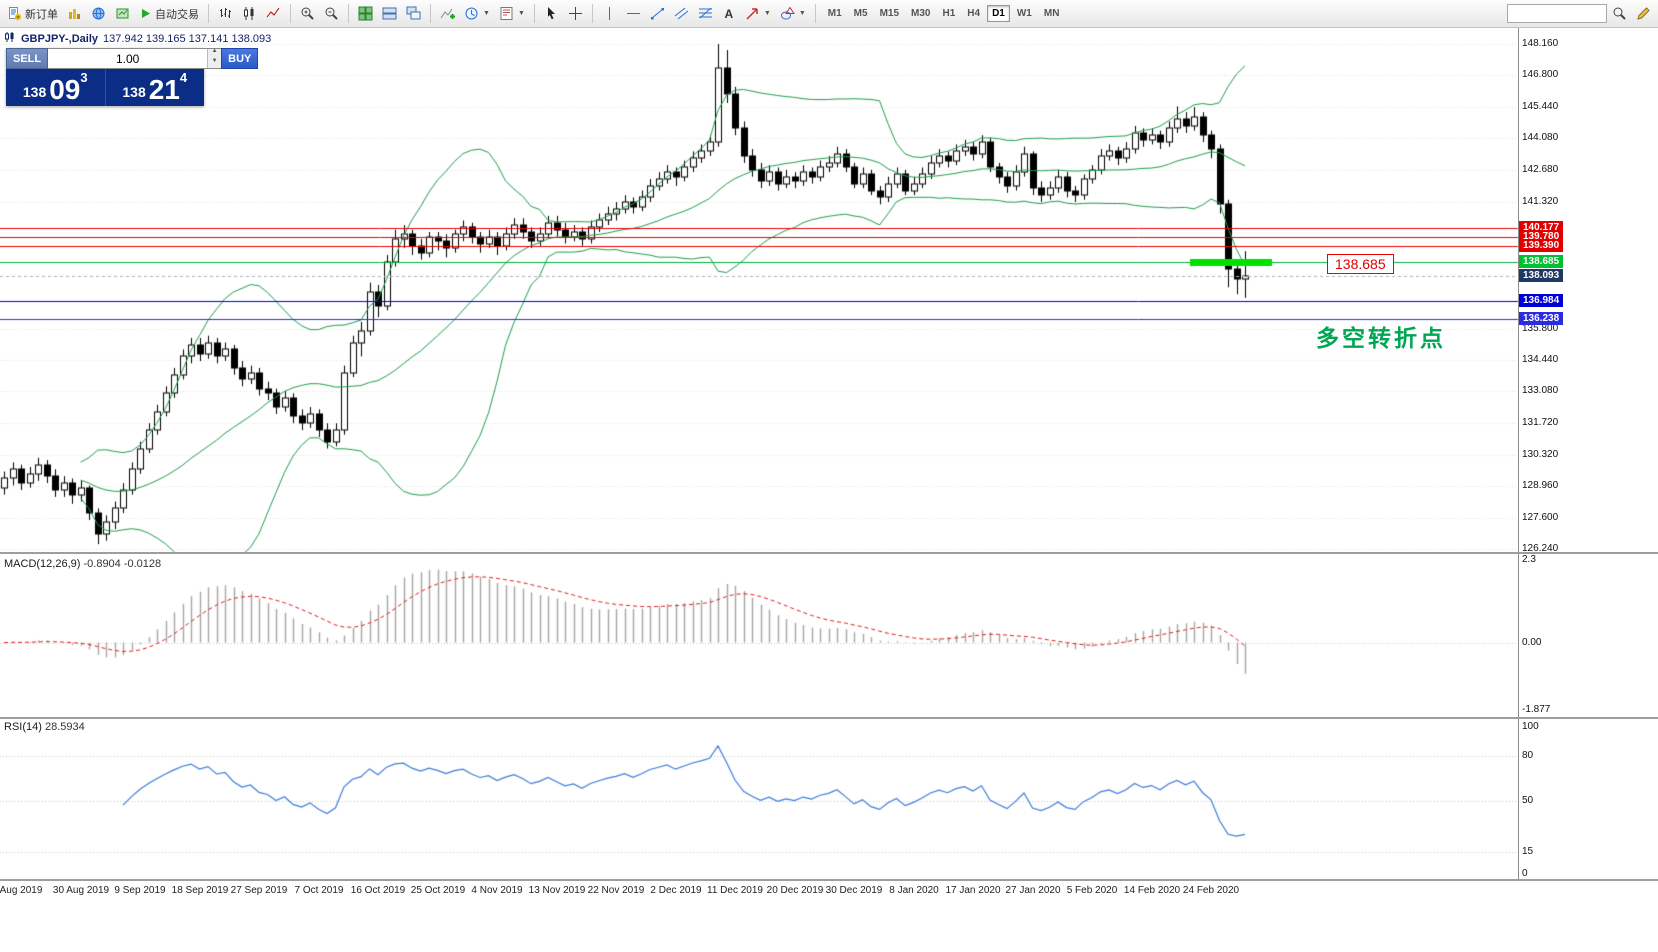 This screenshot has height=952, width=1658. Describe the element at coordinates (998, 13) in the screenshot. I see `timeframe-d1-button: D1` at that location.